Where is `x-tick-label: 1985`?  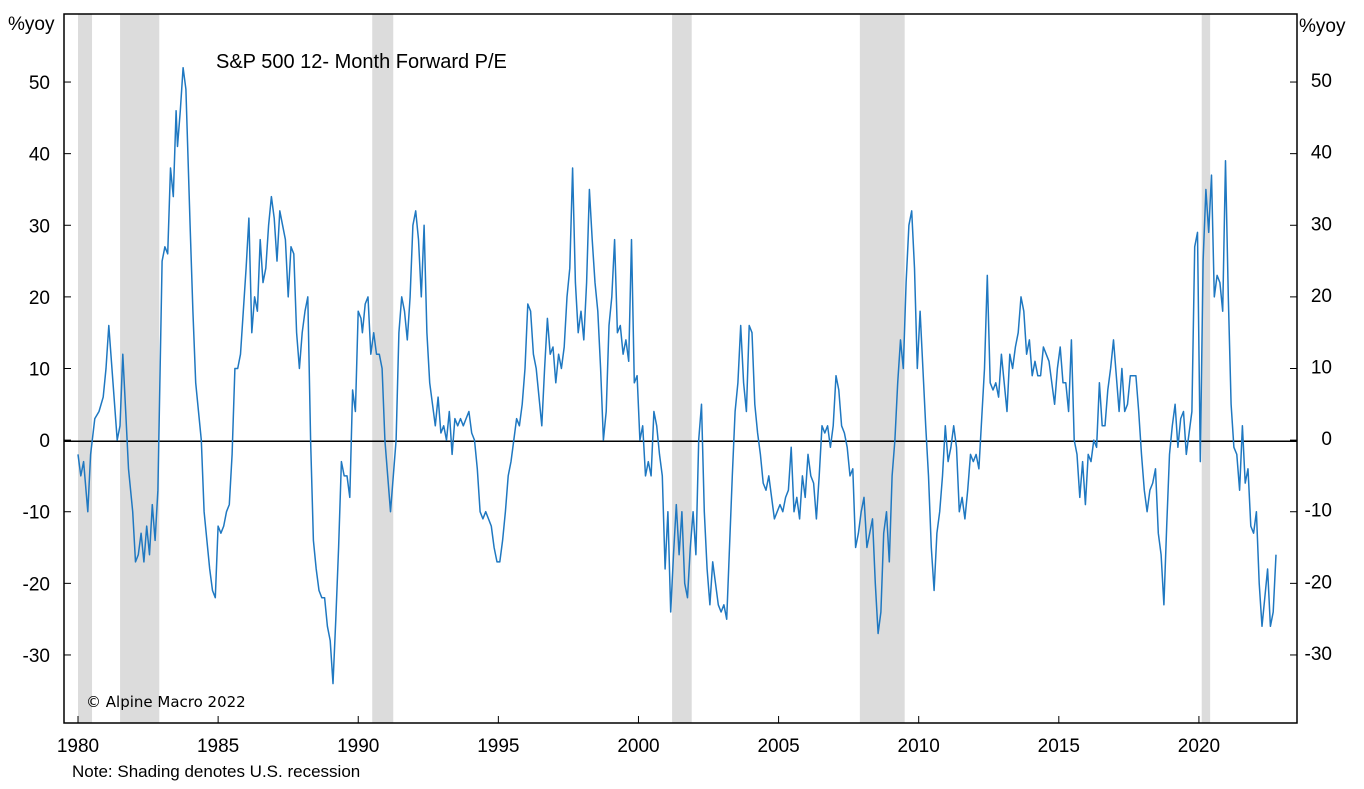
x-tick-label: 1985 is located at coordinates (218, 746).